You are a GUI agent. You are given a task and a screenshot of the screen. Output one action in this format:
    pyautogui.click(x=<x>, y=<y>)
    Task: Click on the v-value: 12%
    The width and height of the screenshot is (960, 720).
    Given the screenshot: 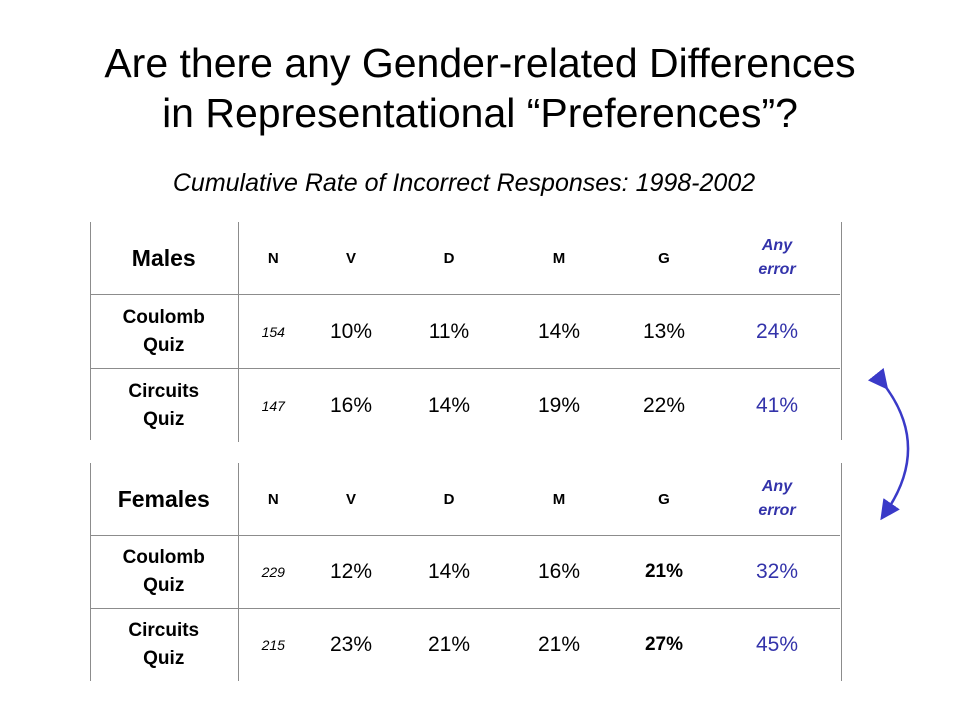 What is the action you would take?
    pyautogui.click(x=351, y=572)
    